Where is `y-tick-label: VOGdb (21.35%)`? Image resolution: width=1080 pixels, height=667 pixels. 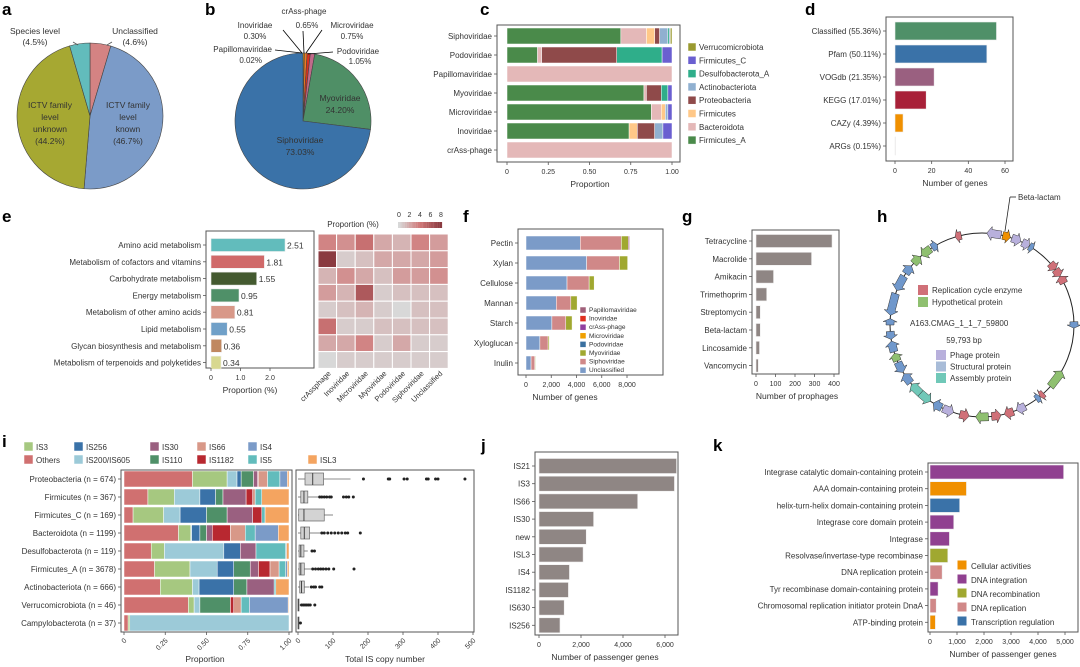 y-tick-label: VOGdb (21.35%) is located at coordinates (851, 77).